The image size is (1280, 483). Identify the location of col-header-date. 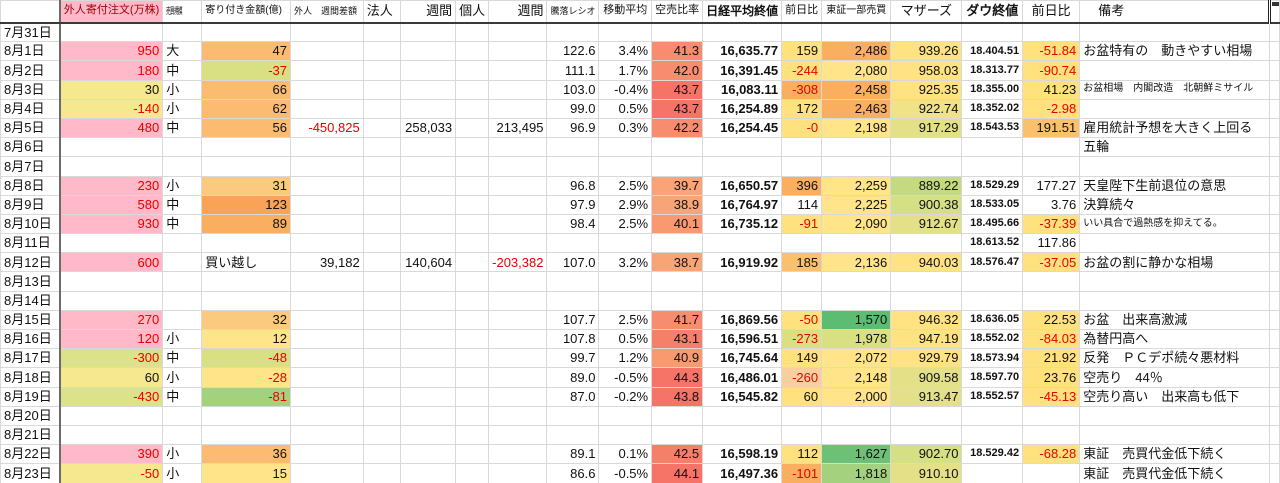
(30, 12).